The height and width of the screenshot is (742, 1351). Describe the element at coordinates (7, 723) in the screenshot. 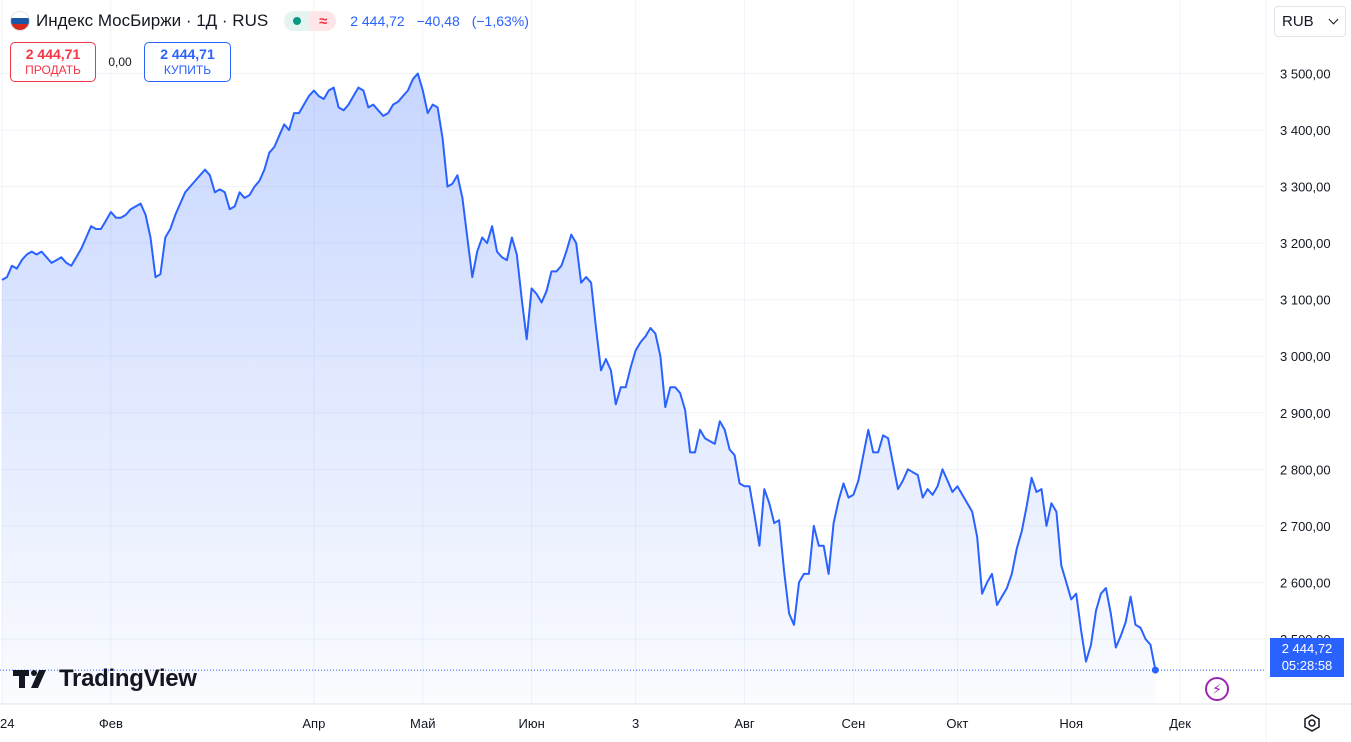

I see `x-tick-label: 24` at that location.